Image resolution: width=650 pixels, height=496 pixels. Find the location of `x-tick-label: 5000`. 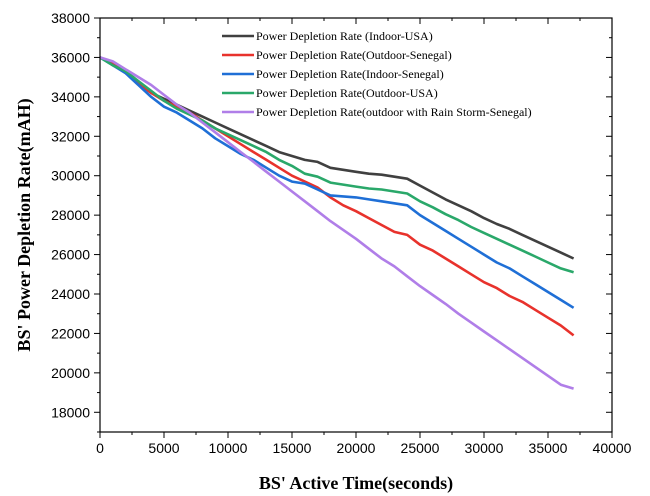

x-tick-label: 5000 is located at coordinates (163, 448).